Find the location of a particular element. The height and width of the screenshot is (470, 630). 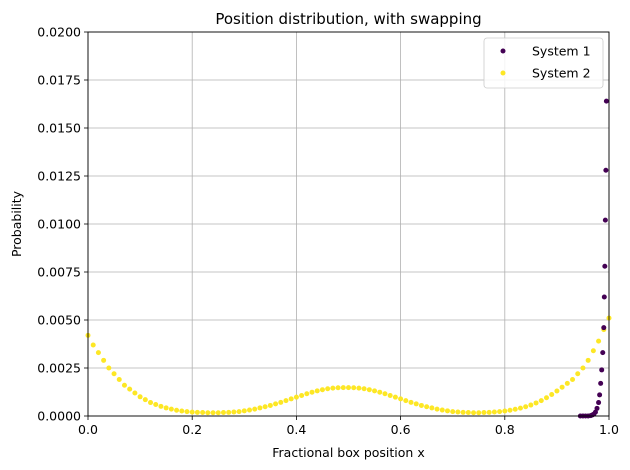

legend-box is located at coordinates (543, 63).